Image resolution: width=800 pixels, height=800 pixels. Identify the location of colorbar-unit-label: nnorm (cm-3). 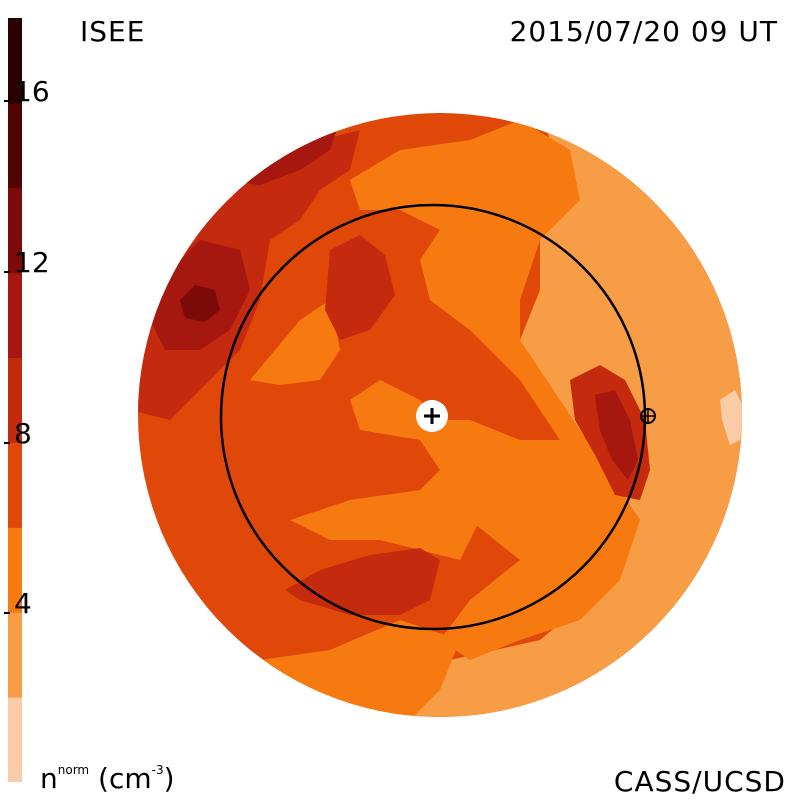
(107, 778).